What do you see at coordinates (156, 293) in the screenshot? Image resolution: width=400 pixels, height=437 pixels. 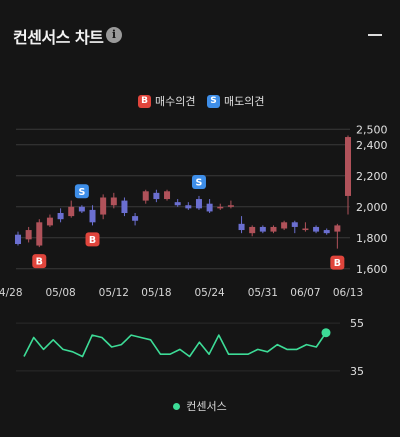 I see `x-tick-label: 05/18` at bounding box center [156, 293].